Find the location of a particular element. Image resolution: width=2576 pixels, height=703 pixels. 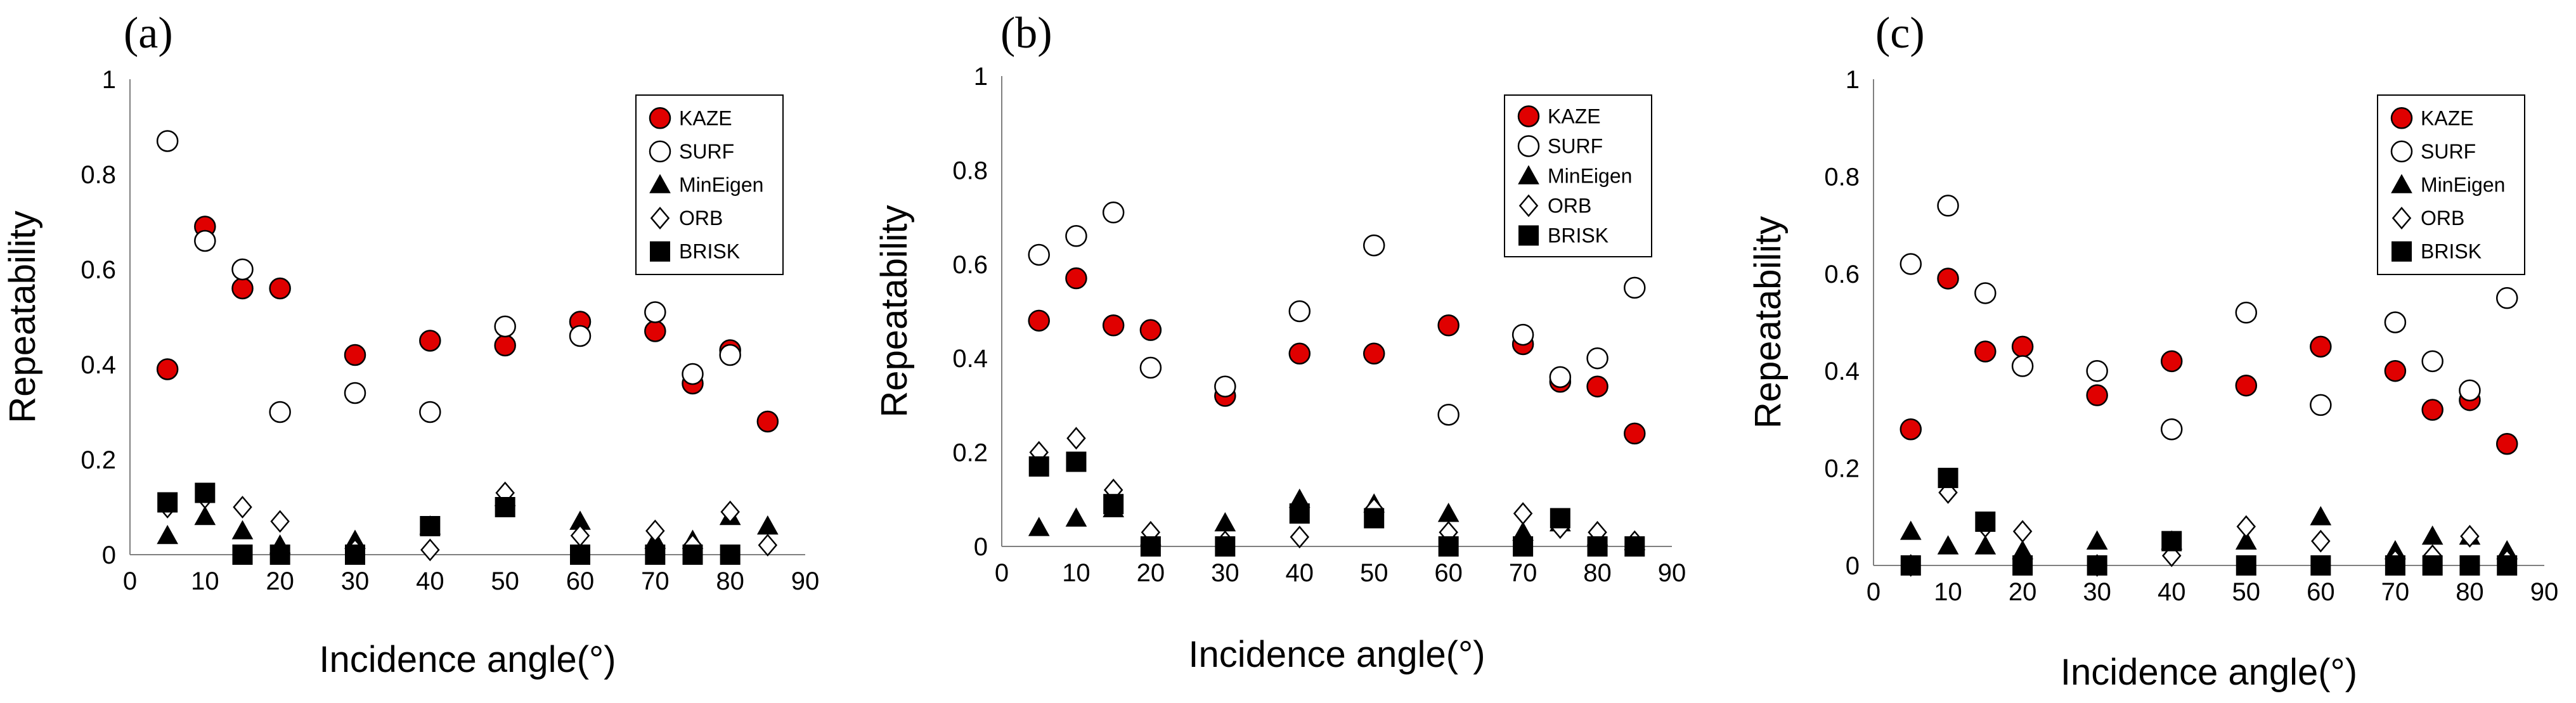

x-axis-title: Incidence angle(°) is located at coordinates (467, 659).